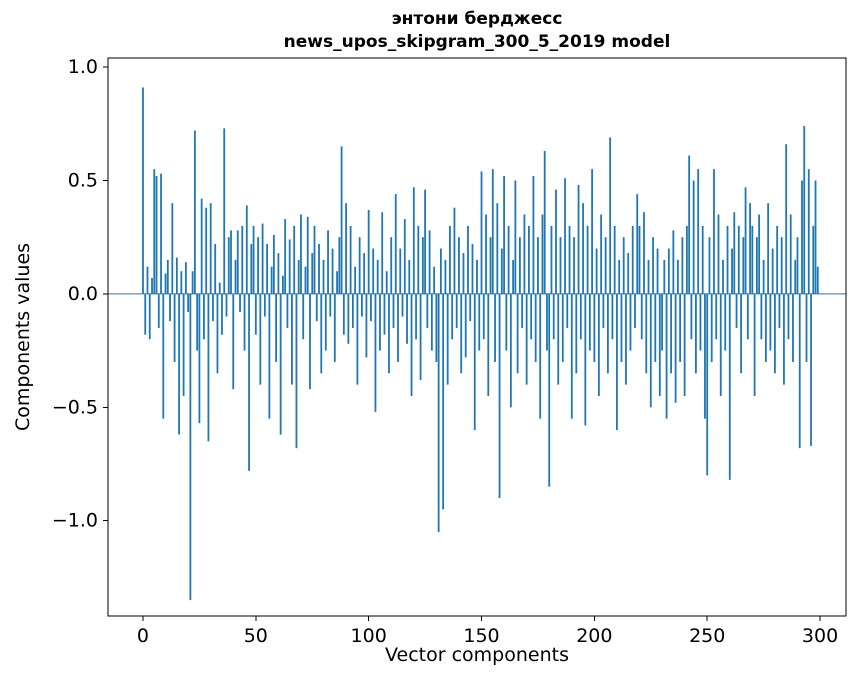  I want to click on y-tick-label: 1.0, so click(83, 67).